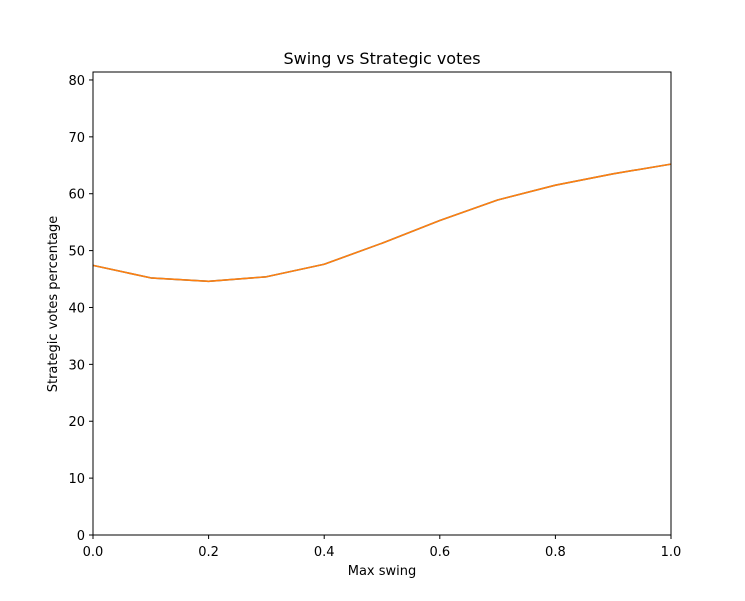 The width and height of the screenshot is (745, 601). I want to click on y-tick-label: 30, so click(76, 365).